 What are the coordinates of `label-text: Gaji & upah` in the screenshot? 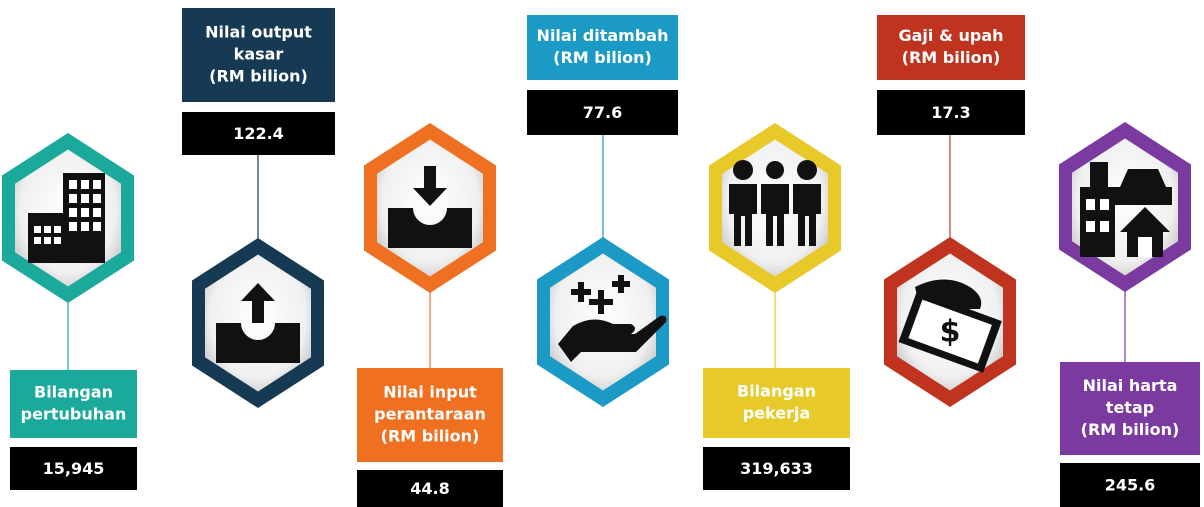 It's located at (950, 35).